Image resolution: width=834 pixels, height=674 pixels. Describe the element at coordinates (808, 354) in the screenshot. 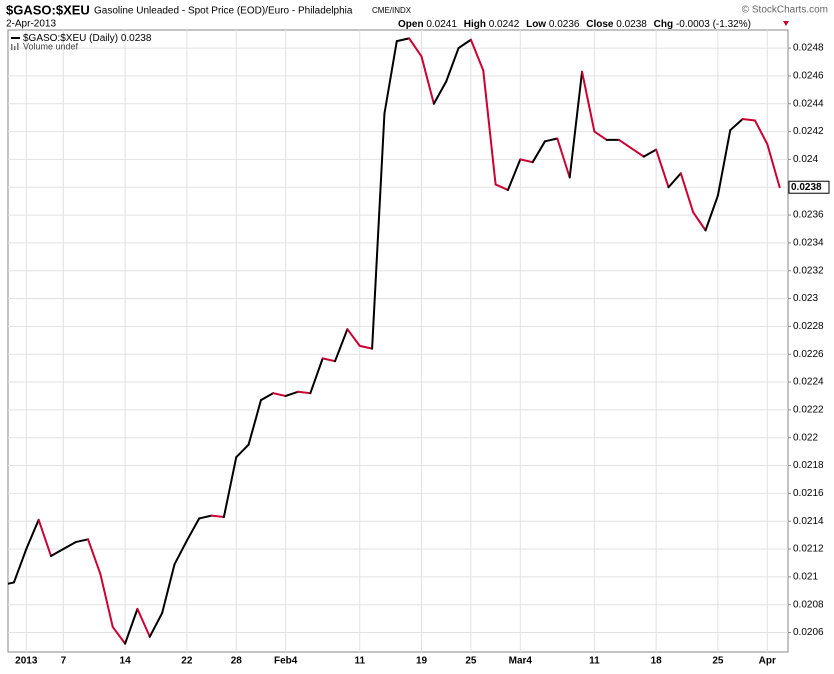

I see `y-tick-label: 0.0226` at that location.